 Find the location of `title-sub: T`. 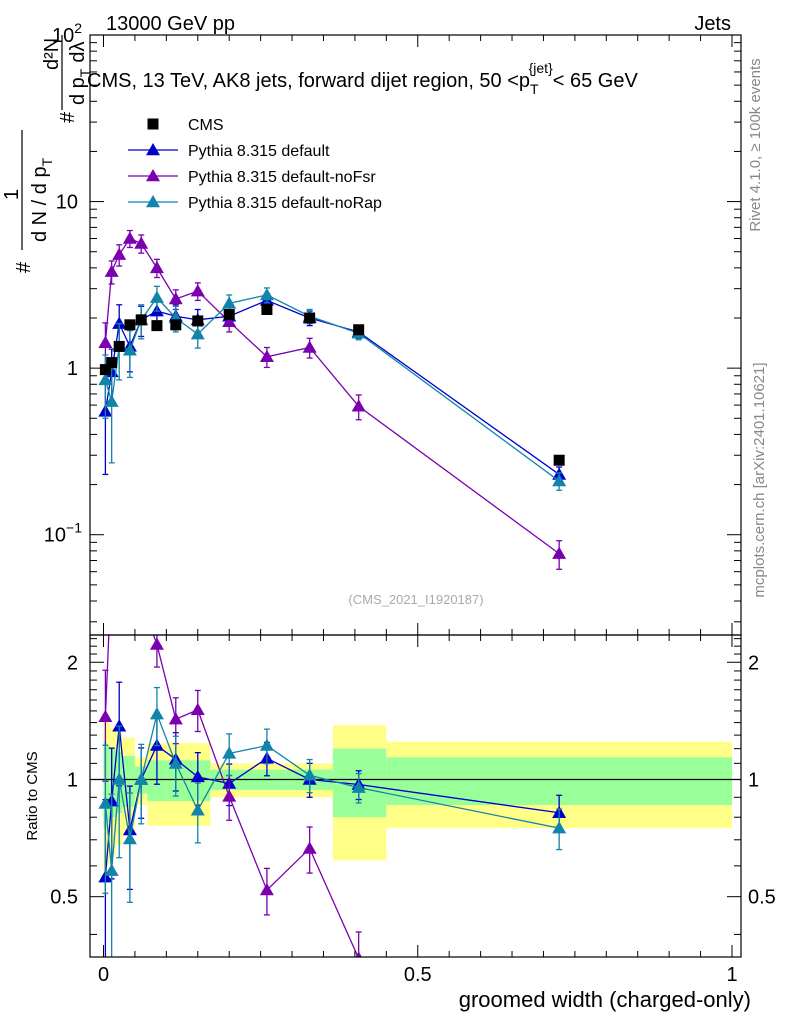

title-sub: T is located at coordinates (534, 89).